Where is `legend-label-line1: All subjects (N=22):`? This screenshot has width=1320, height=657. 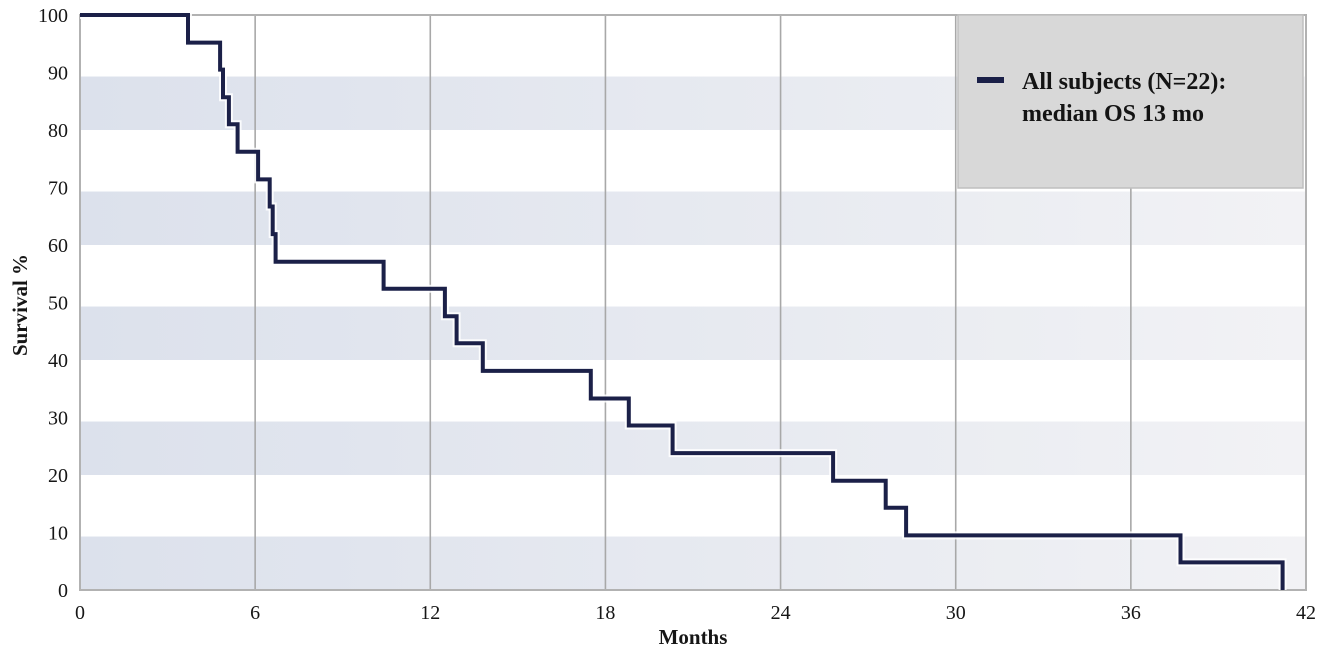
legend-label-line1: All subjects (N=22): is located at coordinates (1124, 82).